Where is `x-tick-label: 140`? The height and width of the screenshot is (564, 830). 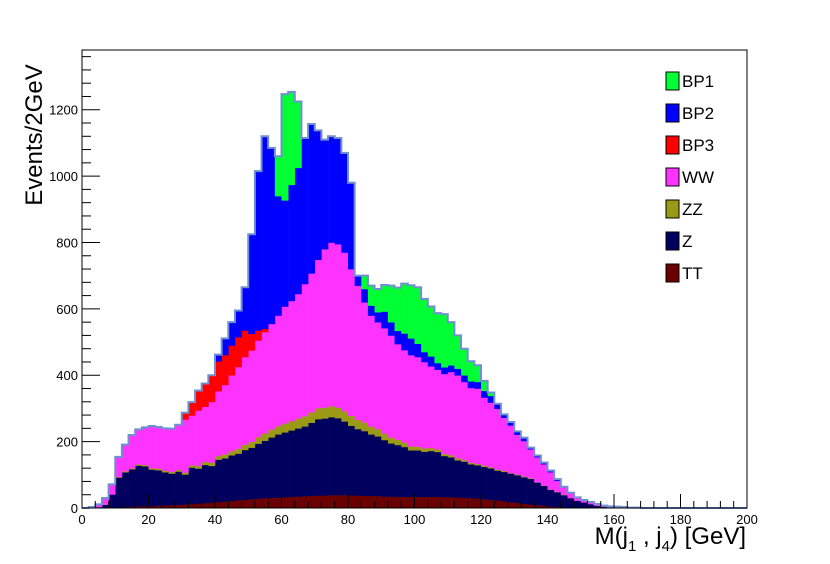 x-tick-label: 140 is located at coordinates (548, 519).